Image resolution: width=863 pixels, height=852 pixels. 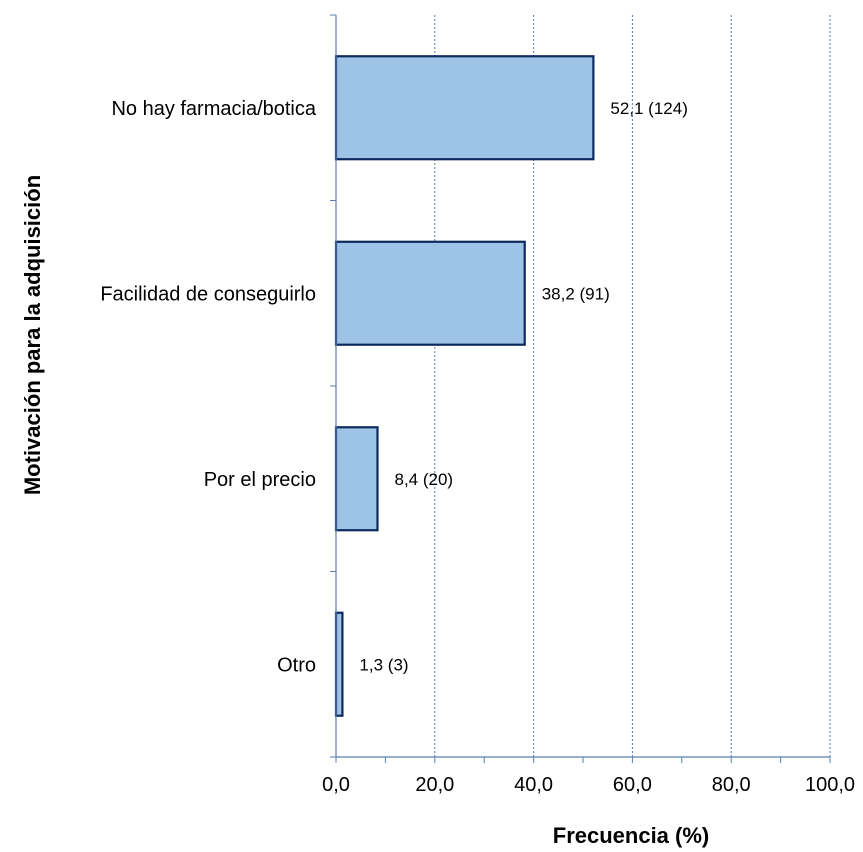 What do you see at coordinates (576, 293) in the screenshot?
I see `data-label: 38,2 (91)` at bounding box center [576, 293].